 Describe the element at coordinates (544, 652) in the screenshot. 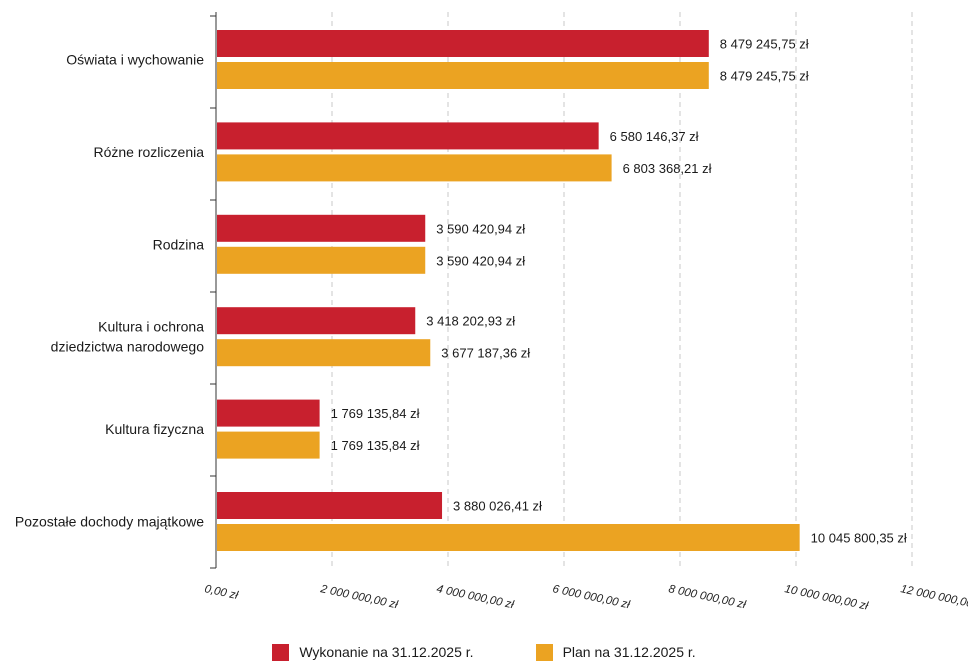

I see `legend-swatch-plan` at that location.